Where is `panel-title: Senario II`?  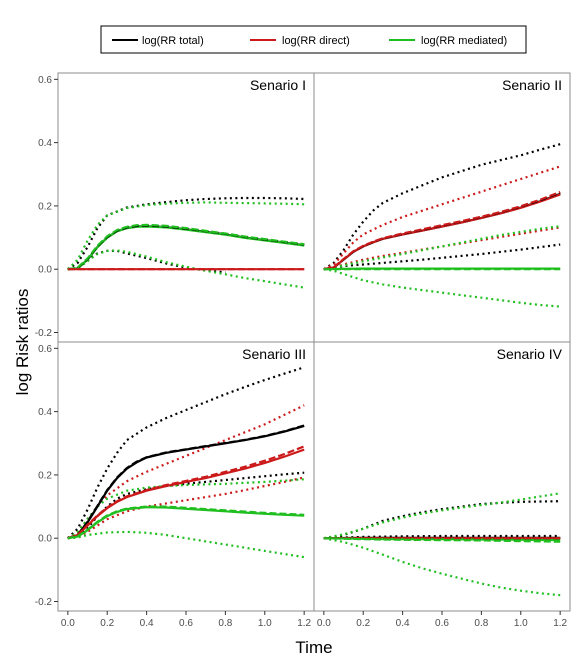
panel-title: Senario II is located at coordinates (532, 85).